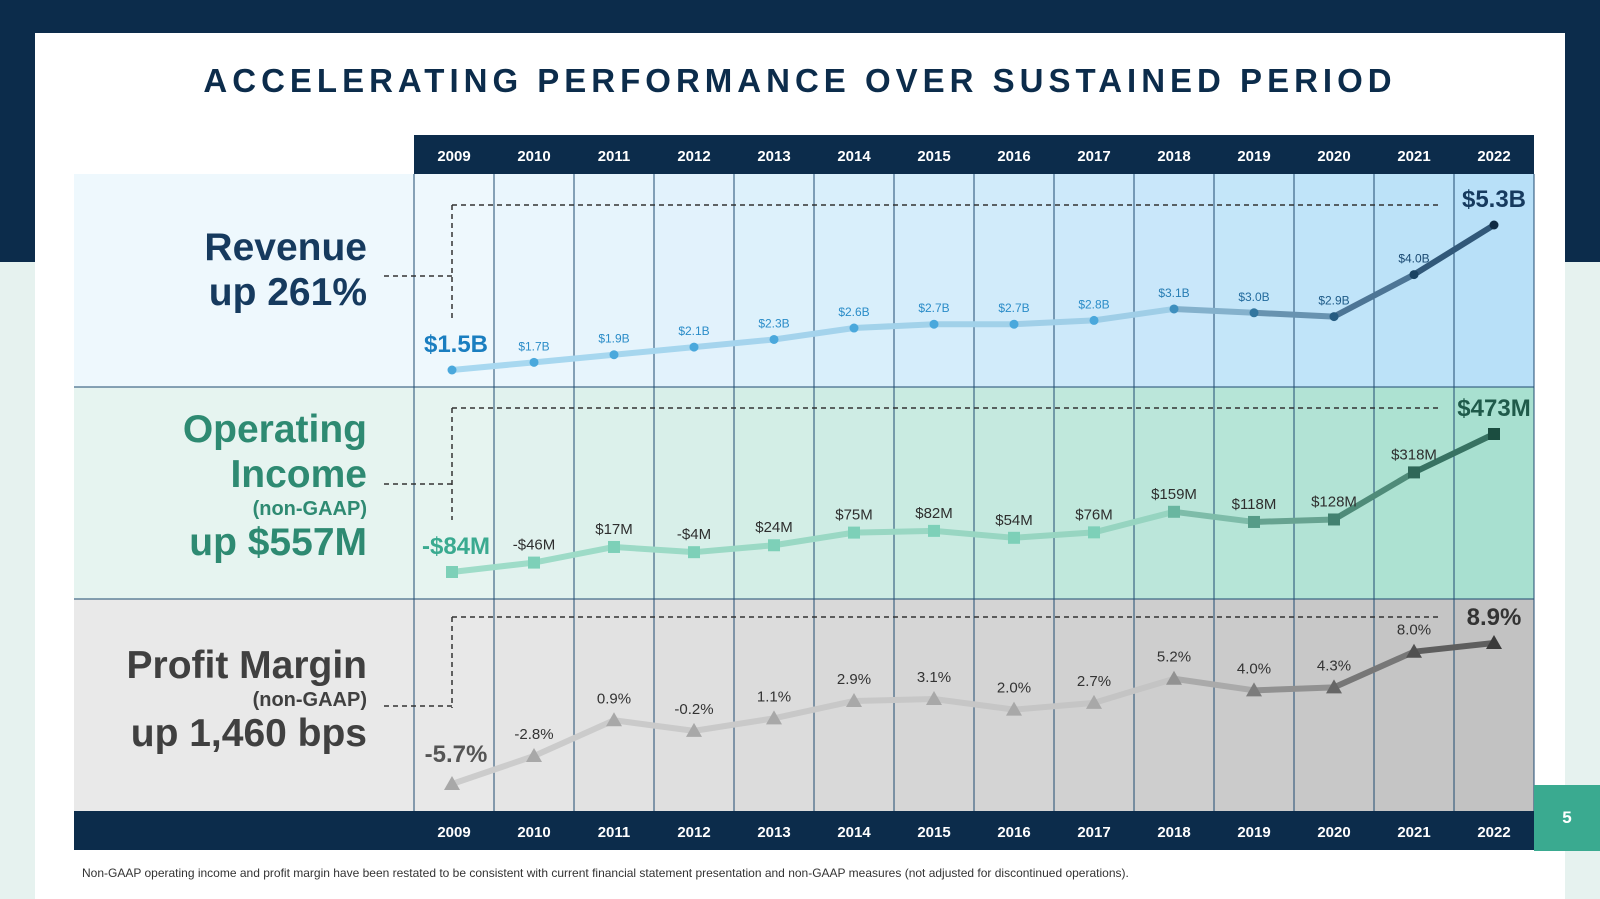 The image size is (1600, 899). I want to click on data-label: 2.7%, so click(1094, 681).